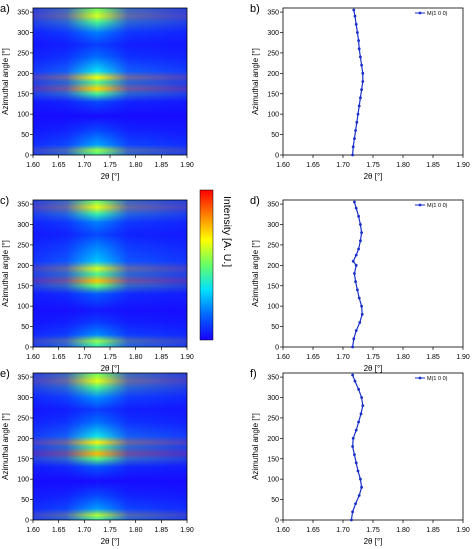 The width and height of the screenshot is (474, 549). I want to click on y-tick-label: 0, so click(27, 348).